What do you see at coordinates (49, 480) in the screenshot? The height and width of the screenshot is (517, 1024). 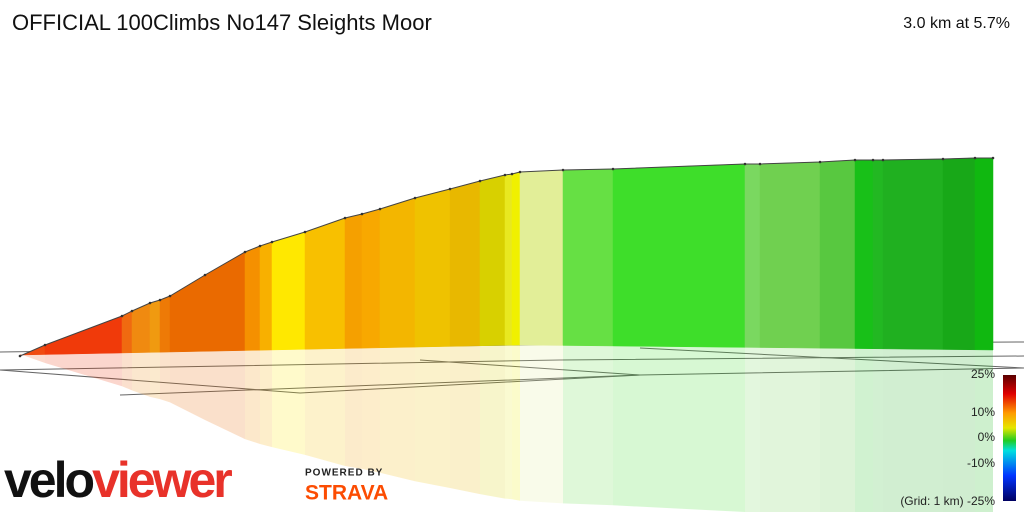 I see `logo-velo: velo` at bounding box center [49, 480].